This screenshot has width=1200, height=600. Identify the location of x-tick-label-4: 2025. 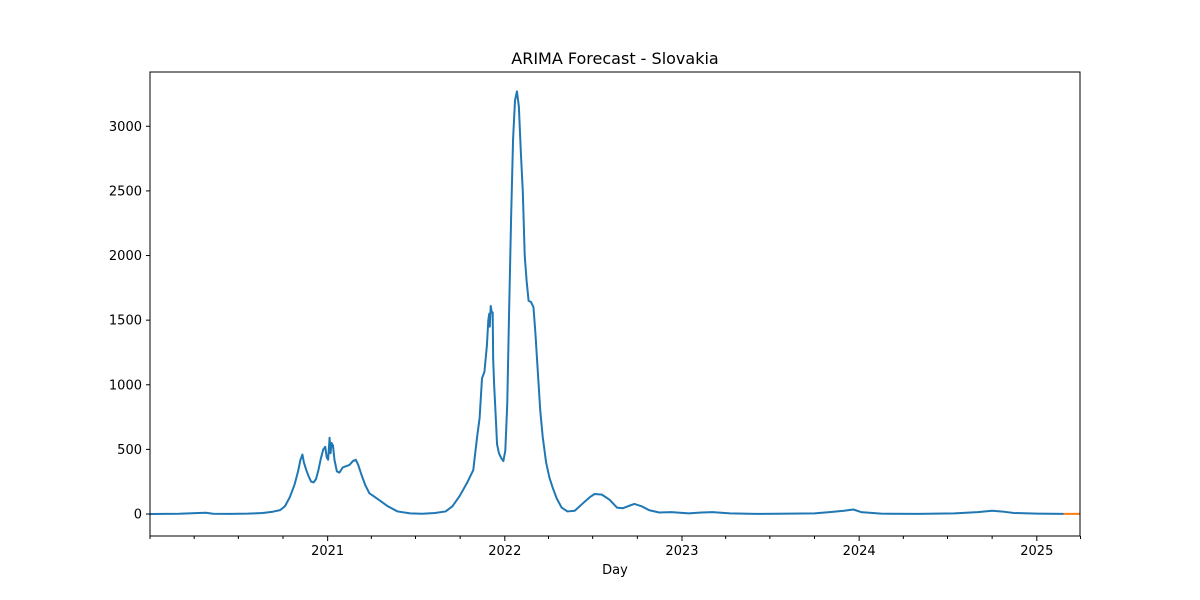
(1036, 551).